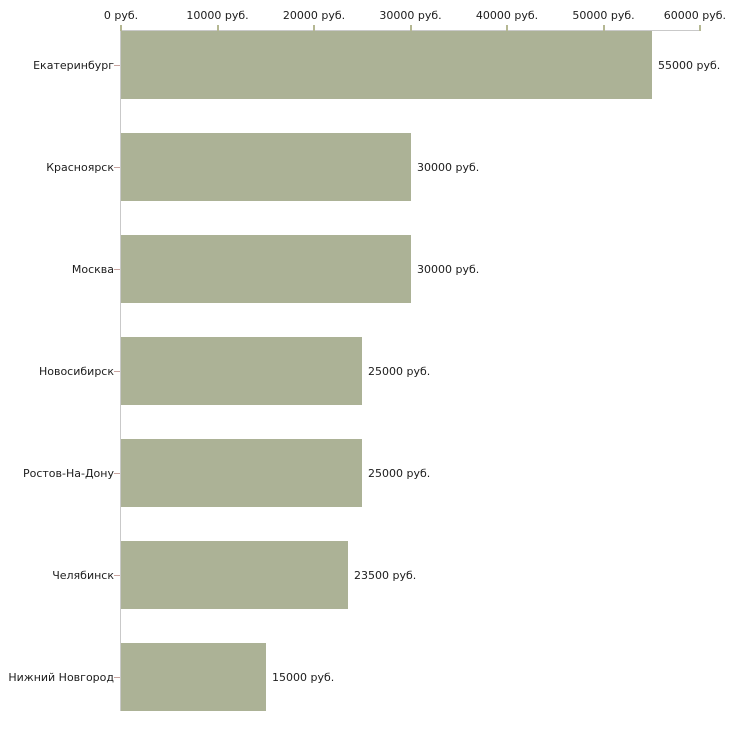 Image resolution: width=730 pixels, height=730 pixels. Describe the element at coordinates (120, 370) in the screenshot. I see `y-axis-line` at that location.